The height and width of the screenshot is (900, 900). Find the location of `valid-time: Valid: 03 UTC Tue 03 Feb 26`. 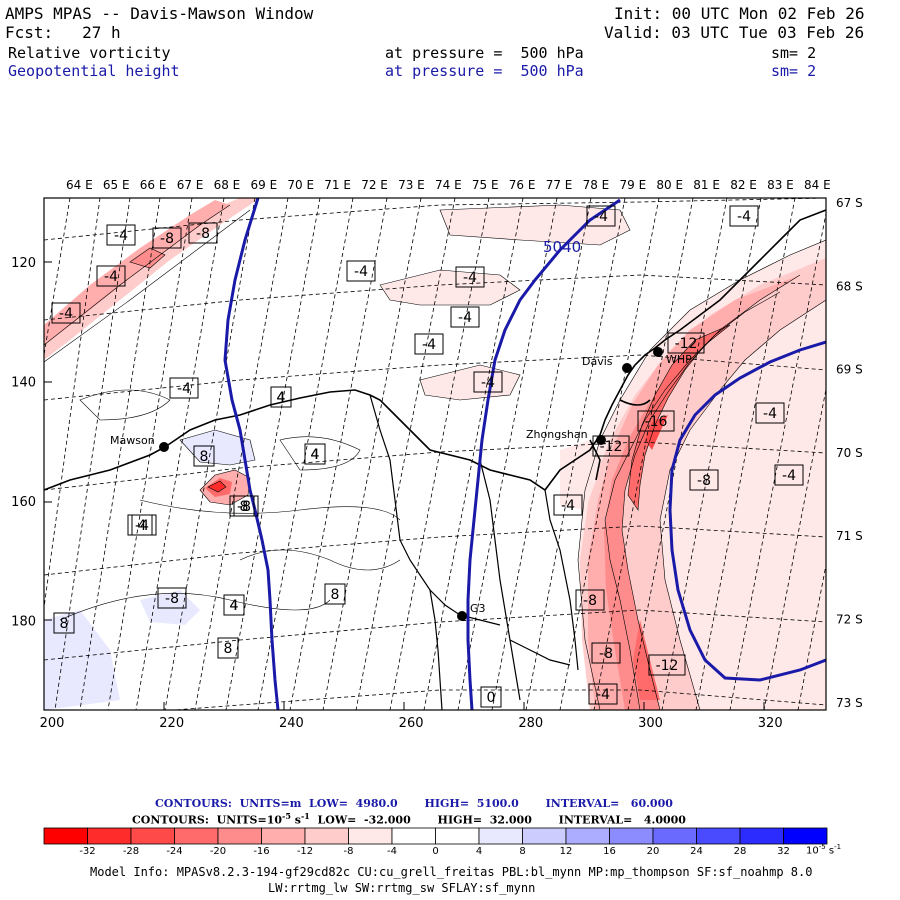

valid-time: Valid: 03 UTC Tue 03 Feb 26 is located at coordinates (734, 32).